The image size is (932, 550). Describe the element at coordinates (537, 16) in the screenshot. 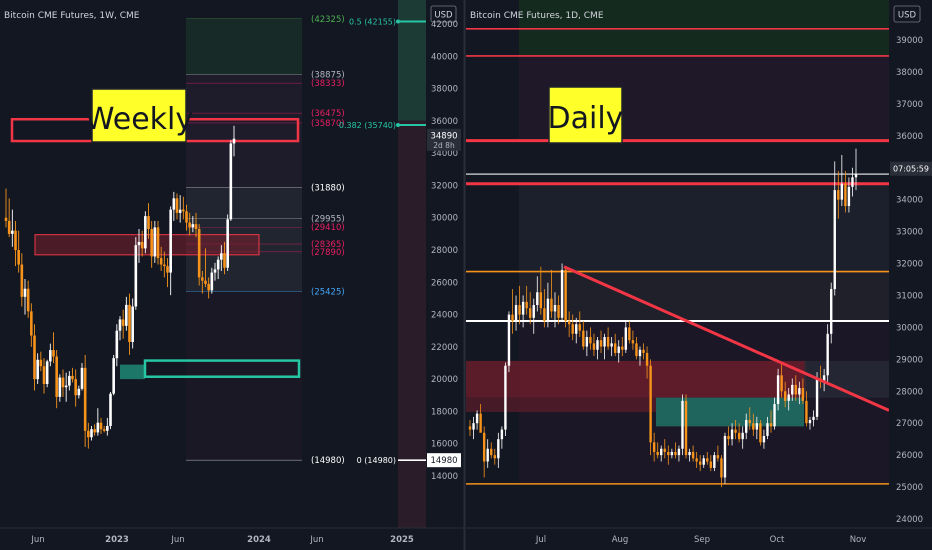

I see `daily-title: Bitcoin CME Futures, 1D, CME` at that location.